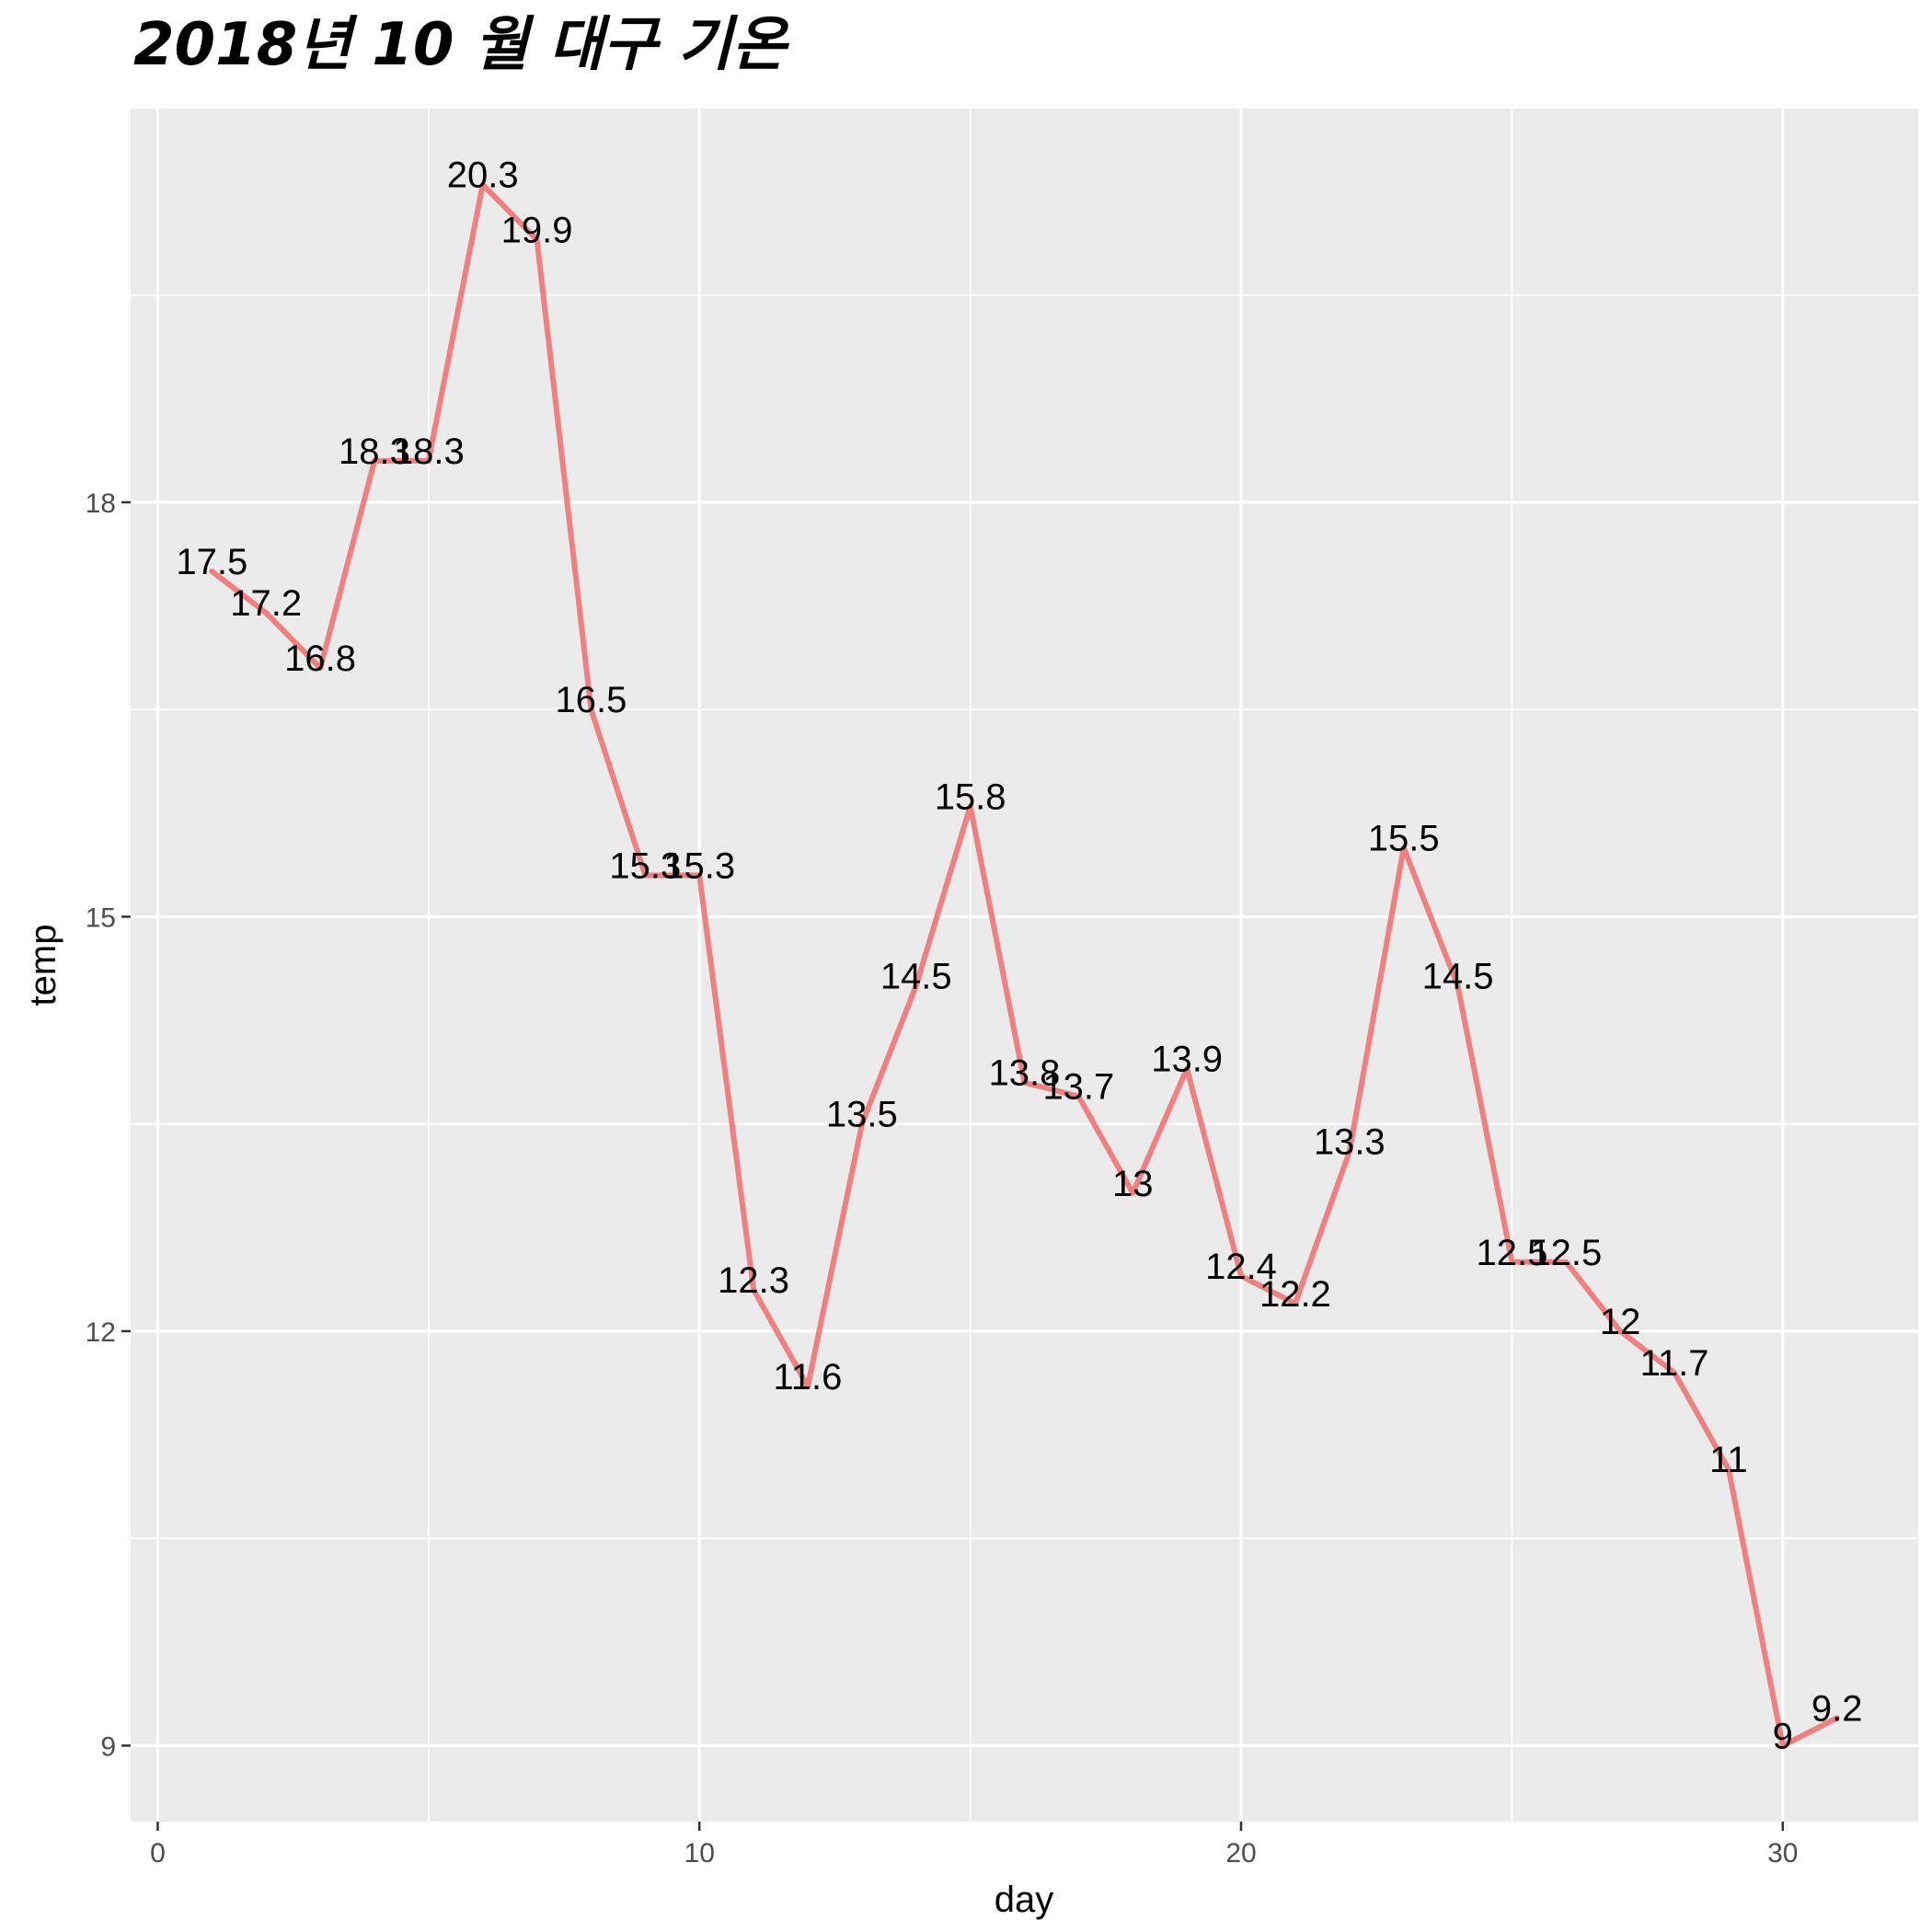 This screenshot has height=1932, width=1932. I want to click on data-label: 12.2, so click(1295, 1294).